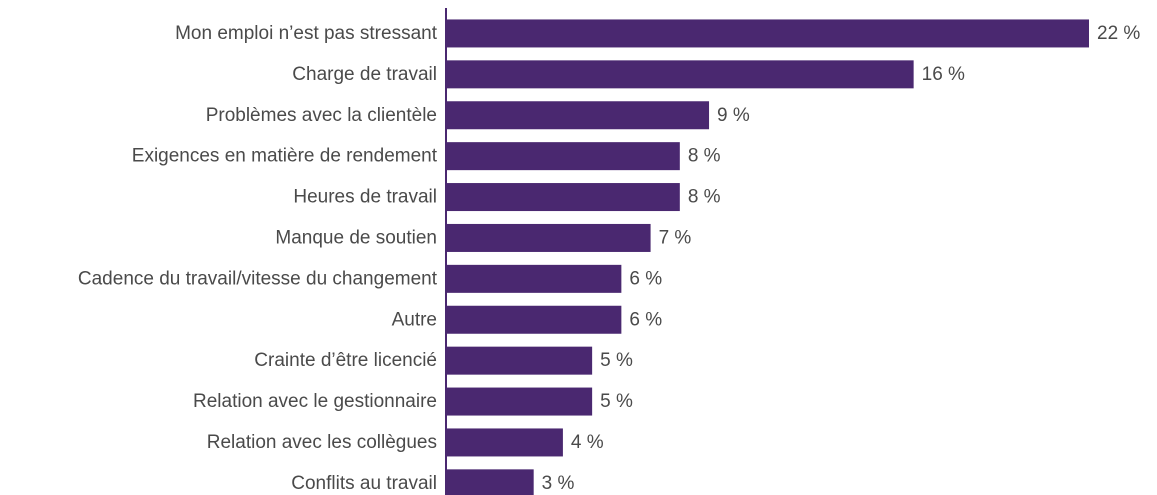  Describe the element at coordinates (258, 278) in the screenshot. I see `category-label: Cadence du travail/vitesse du changement` at that location.